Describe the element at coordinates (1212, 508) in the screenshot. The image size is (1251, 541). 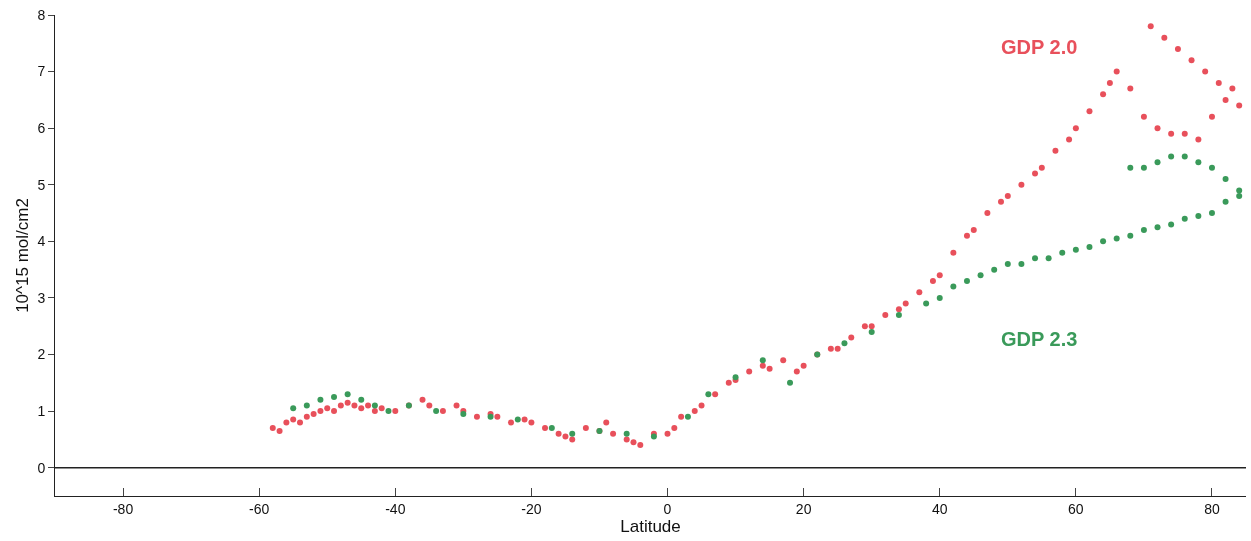
I see `x-tick-label: 80` at that location.